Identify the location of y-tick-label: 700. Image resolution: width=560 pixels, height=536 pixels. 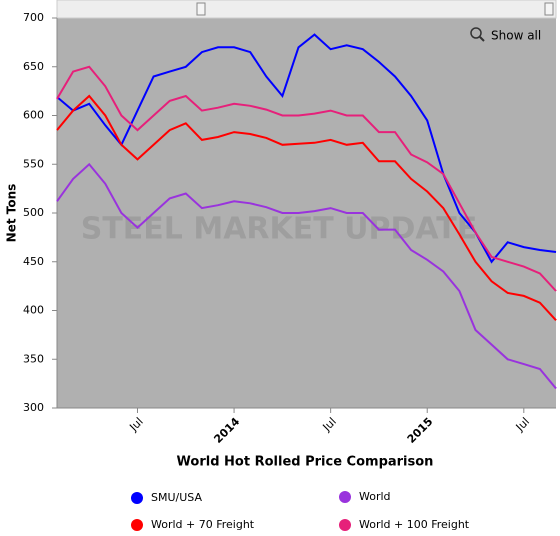
(33, 17).